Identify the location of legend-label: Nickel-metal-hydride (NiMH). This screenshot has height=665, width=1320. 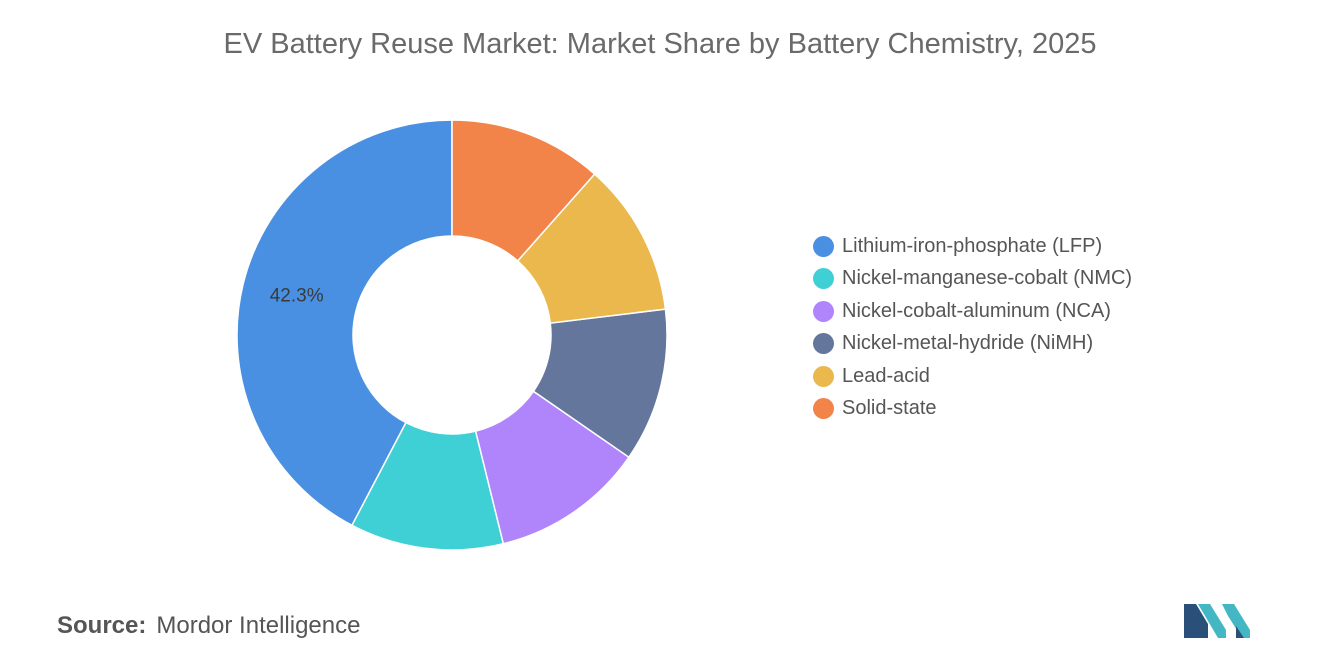
(968, 343).